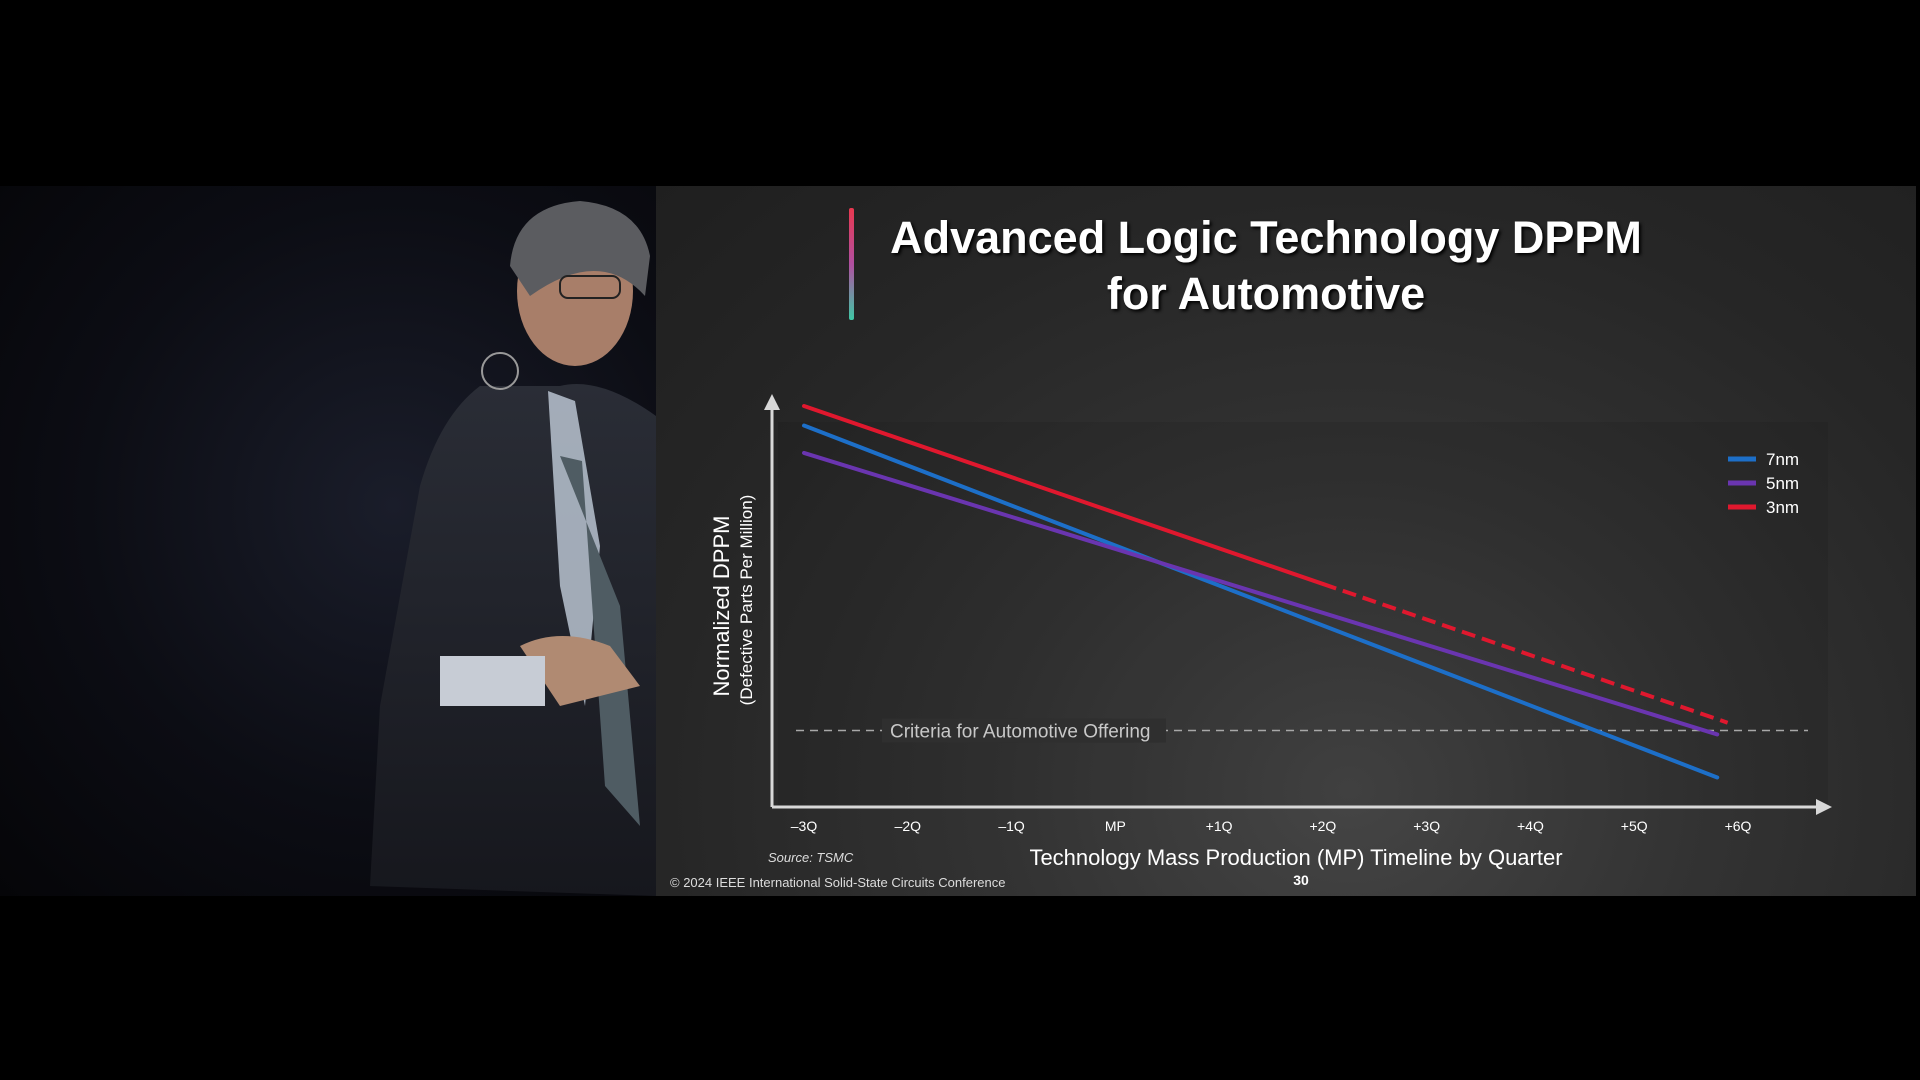  What do you see at coordinates (1322, 826) in the screenshot?
I see `x-tick-label: +2Q` at bounding box center [1322, 826].